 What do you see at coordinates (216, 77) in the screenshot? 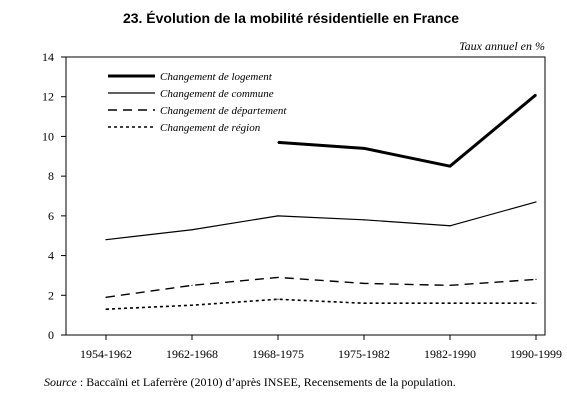
I see `legend-label-1: Changement de logement` at bounding box center [216, 77].